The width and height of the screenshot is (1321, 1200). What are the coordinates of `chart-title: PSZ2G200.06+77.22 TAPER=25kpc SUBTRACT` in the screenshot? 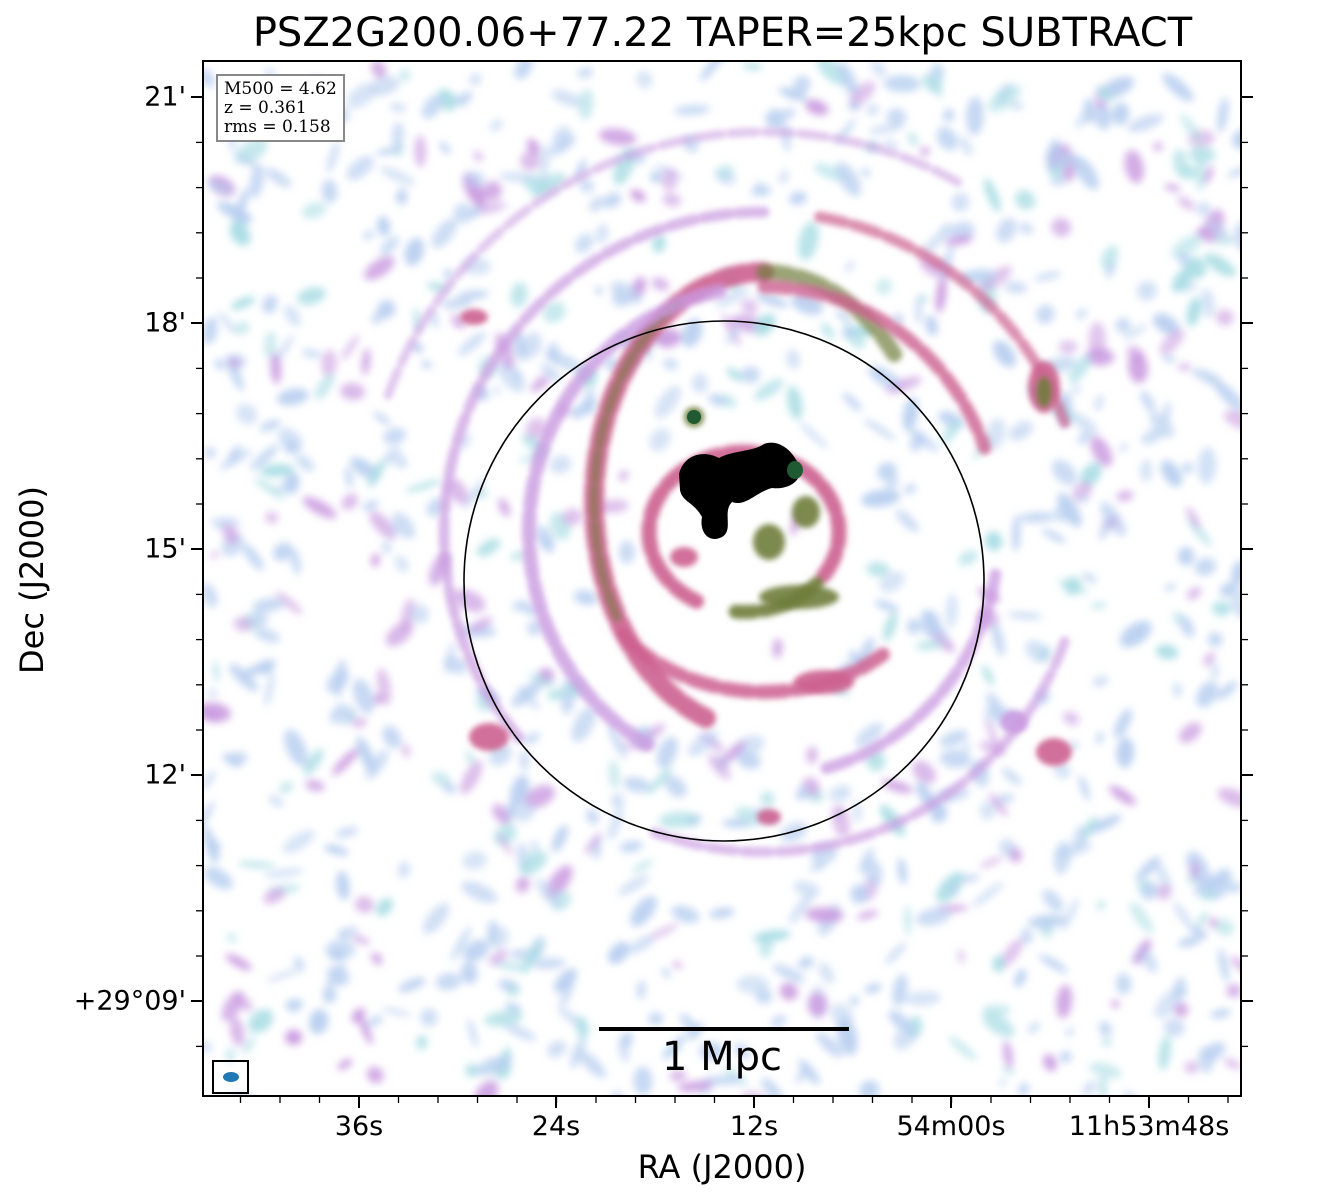 It's located at (722, 33).